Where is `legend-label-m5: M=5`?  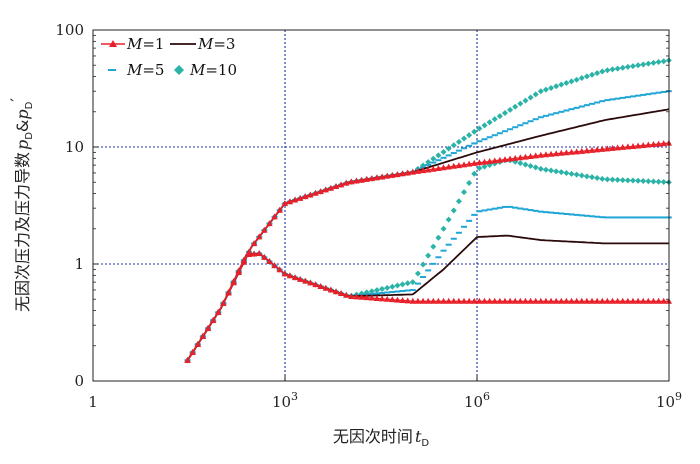
legend-label-m5: M=5 is located at coordinates (145, 70).